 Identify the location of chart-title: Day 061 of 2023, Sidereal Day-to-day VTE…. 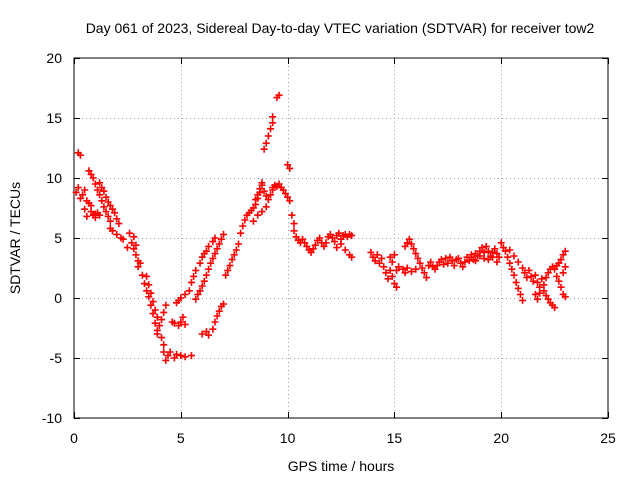
(340, 28).